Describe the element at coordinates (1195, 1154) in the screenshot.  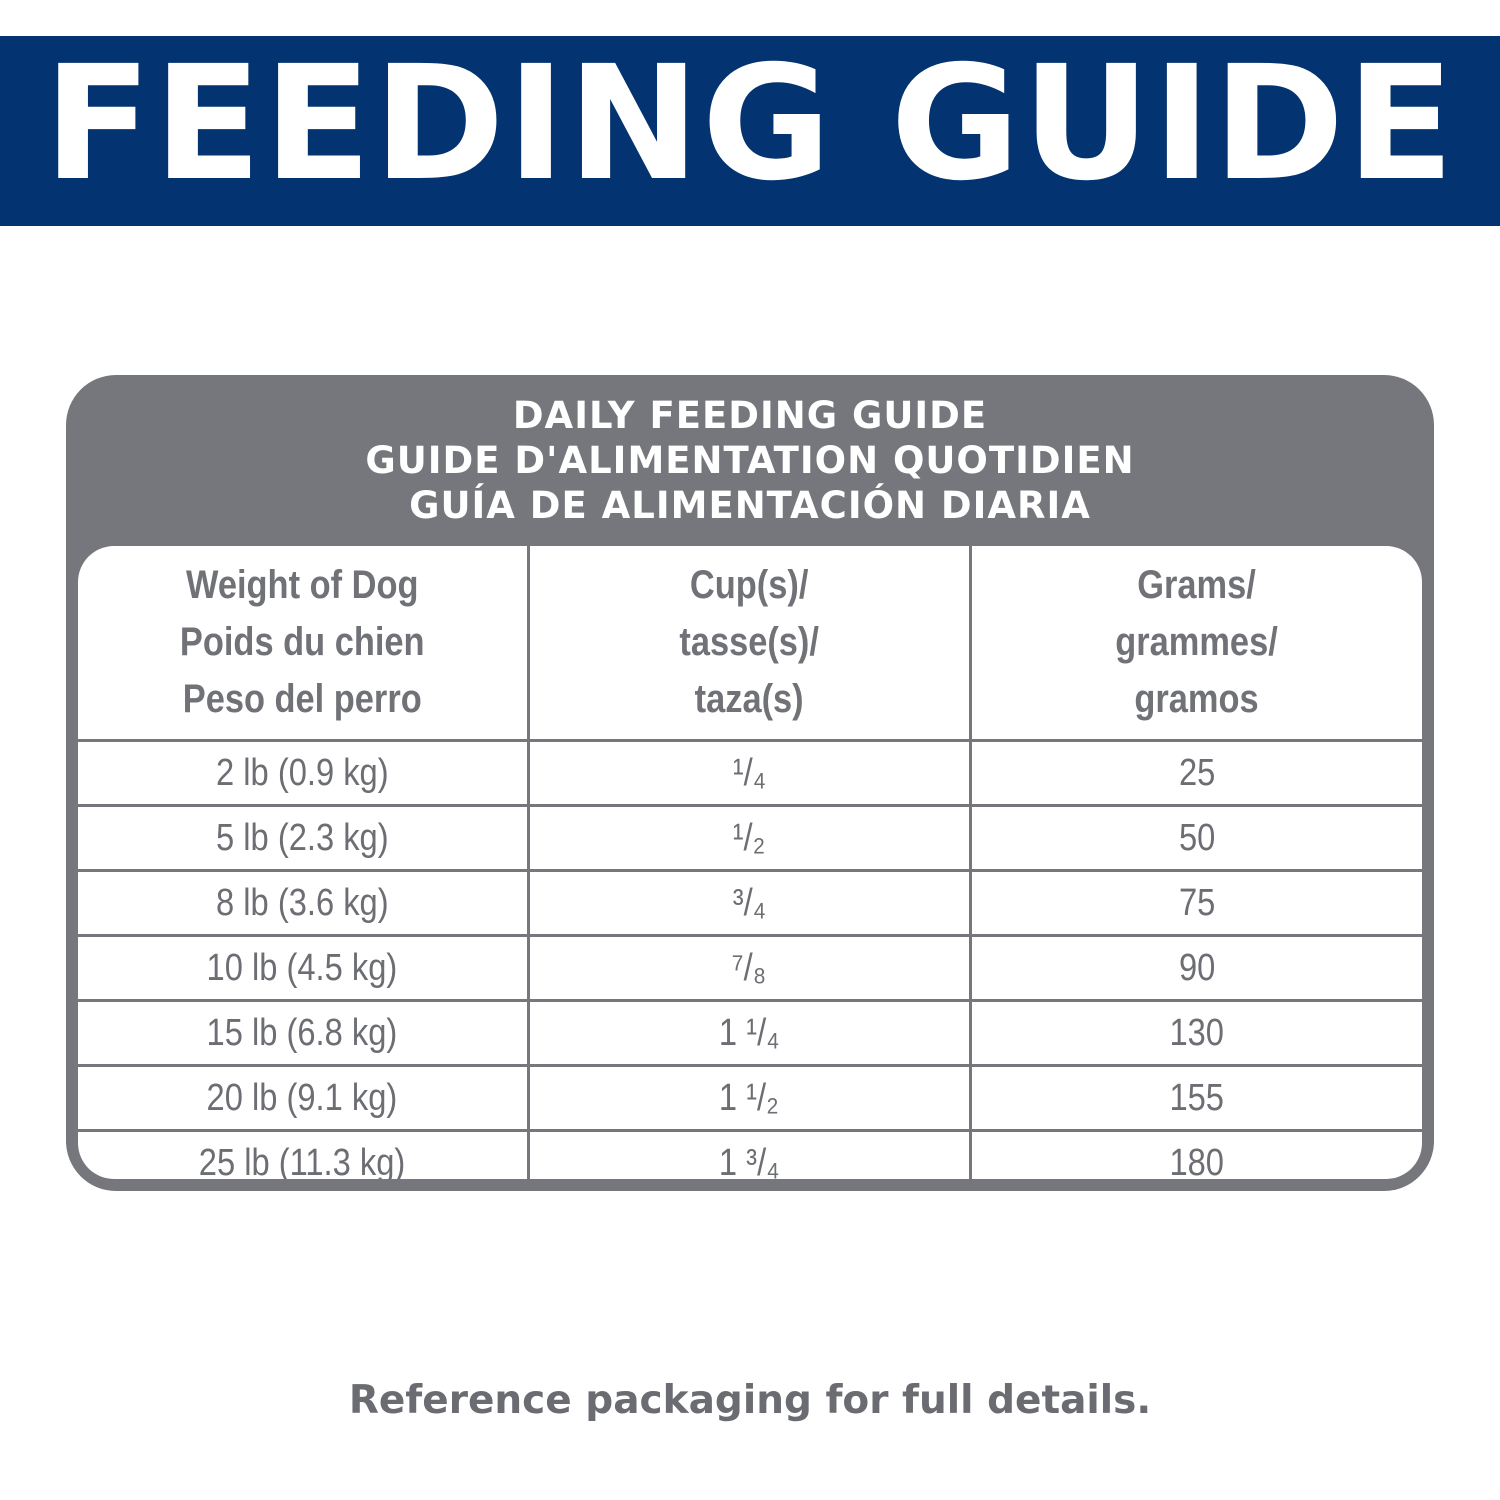
I see `cell-grams: 180` at that location.